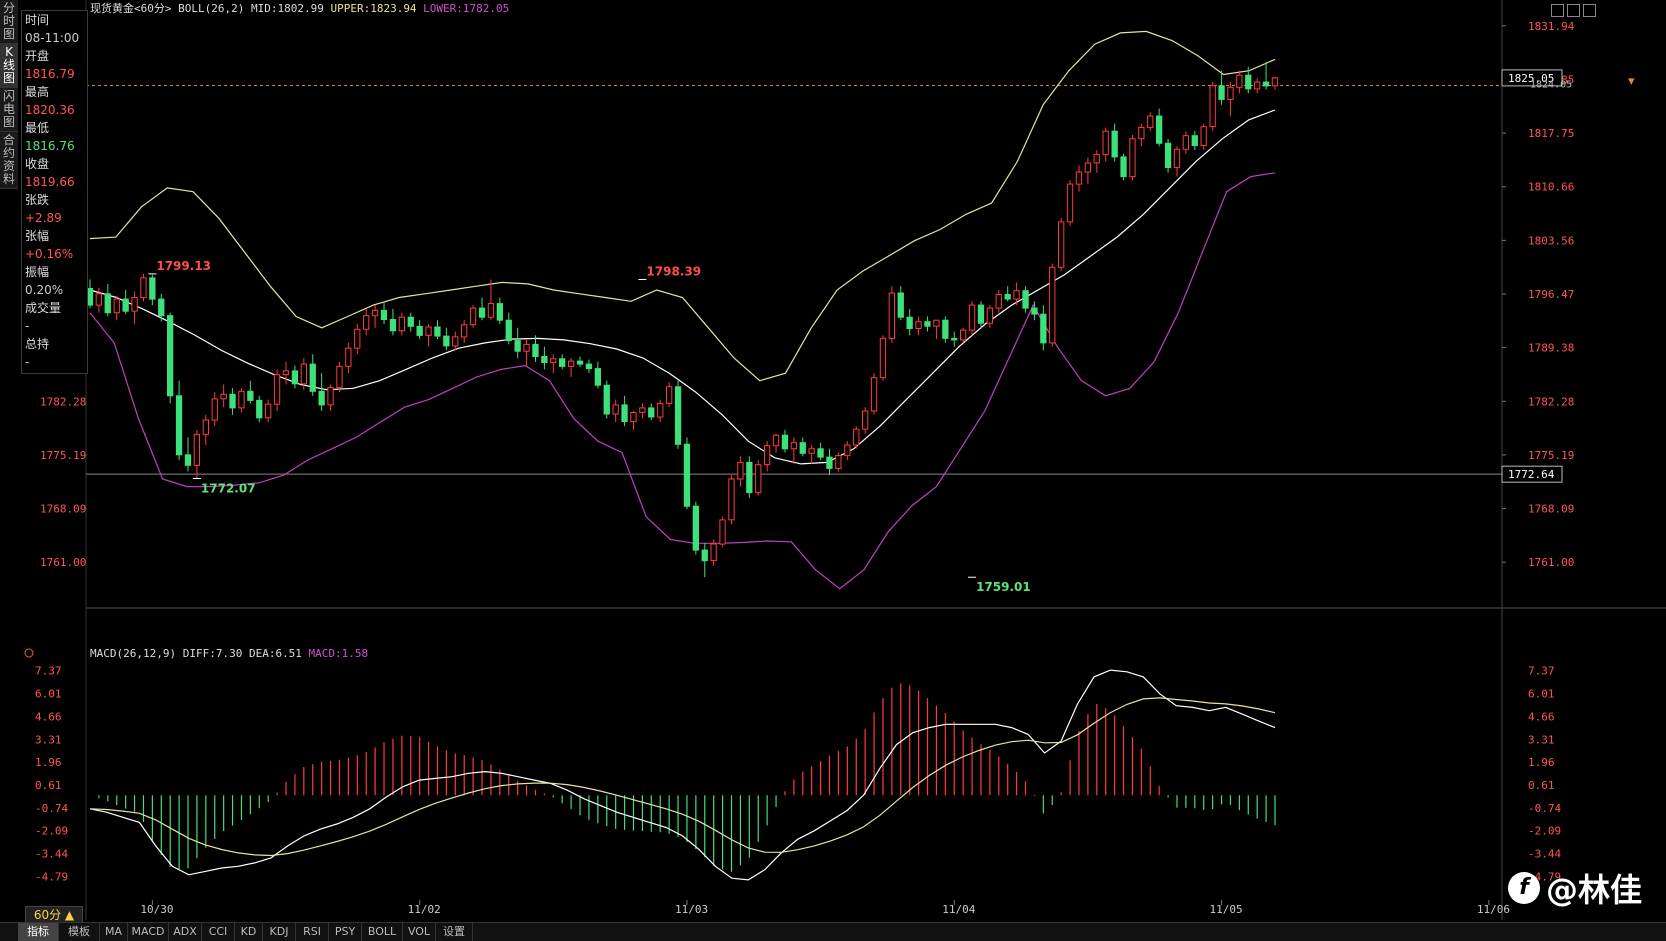  Describe the element at coordinates (79, 932) in the screenshot. I see `tab-template: 模板` at that location.